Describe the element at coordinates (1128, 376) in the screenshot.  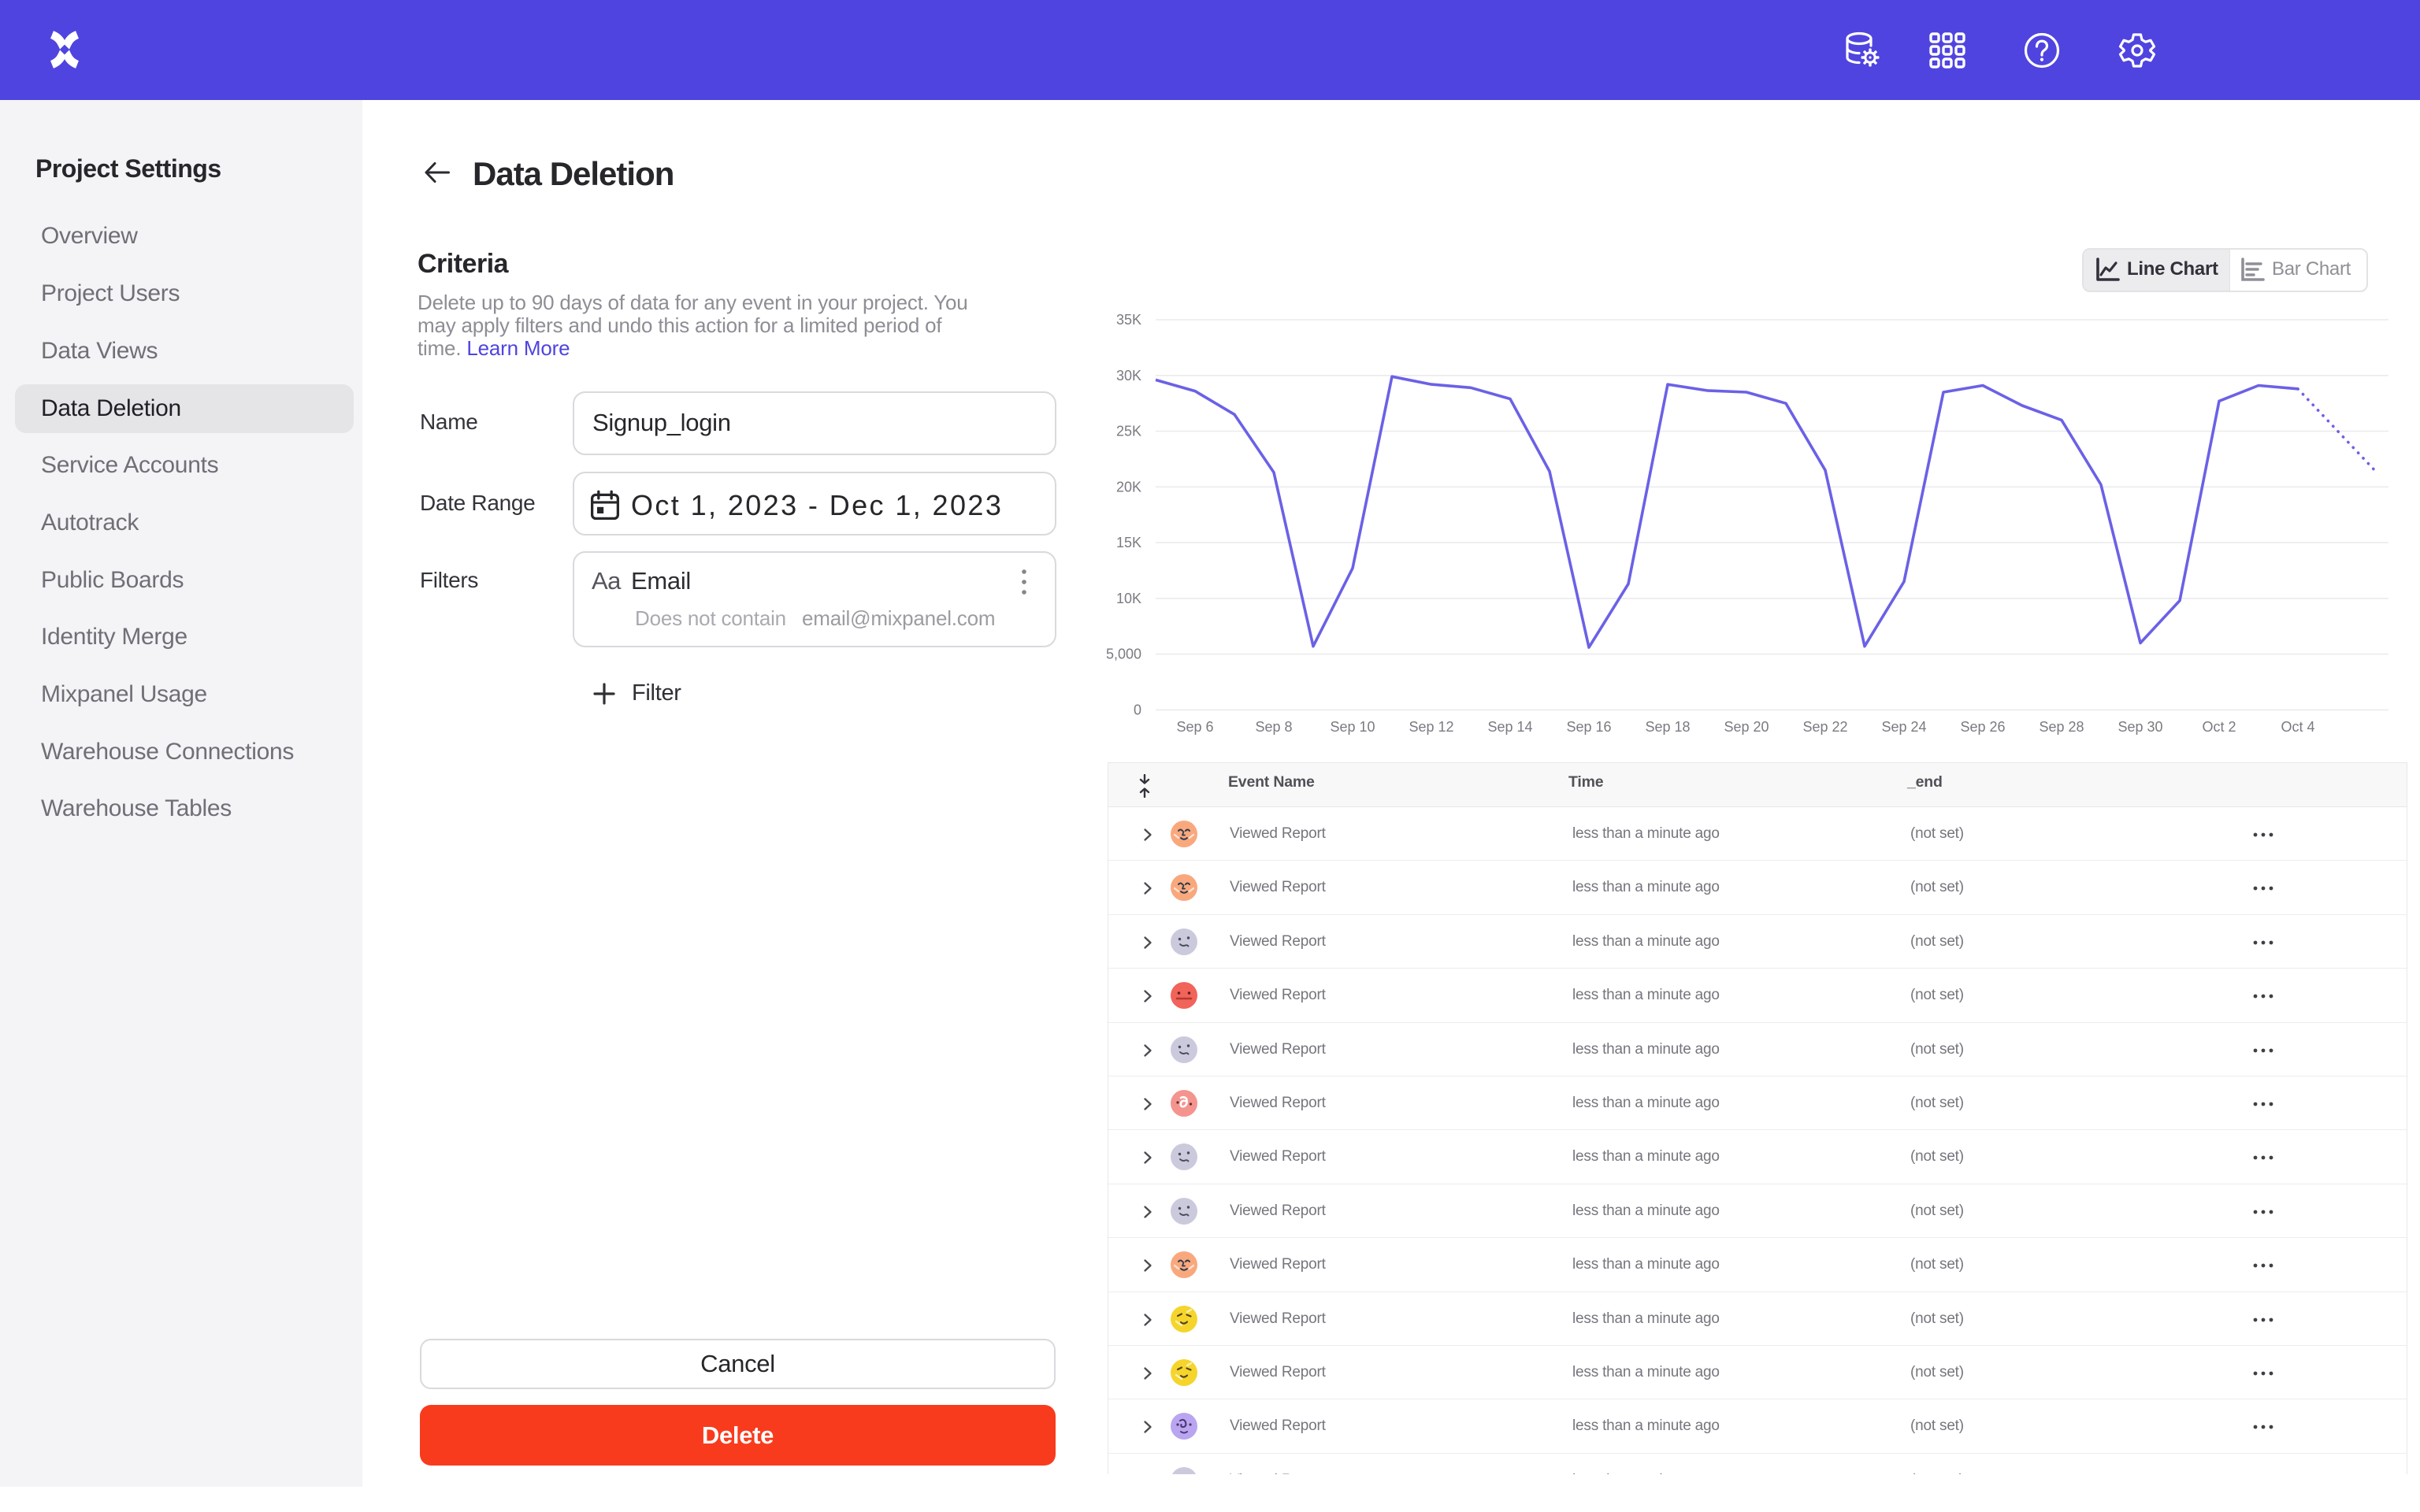
I see `svg-text: 30K` at that location.